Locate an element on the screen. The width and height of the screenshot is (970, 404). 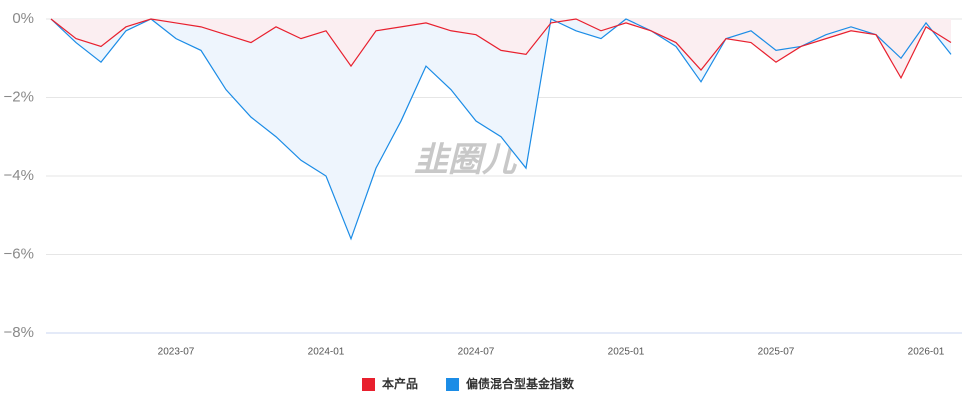
line is located at coordinates (501, 49).